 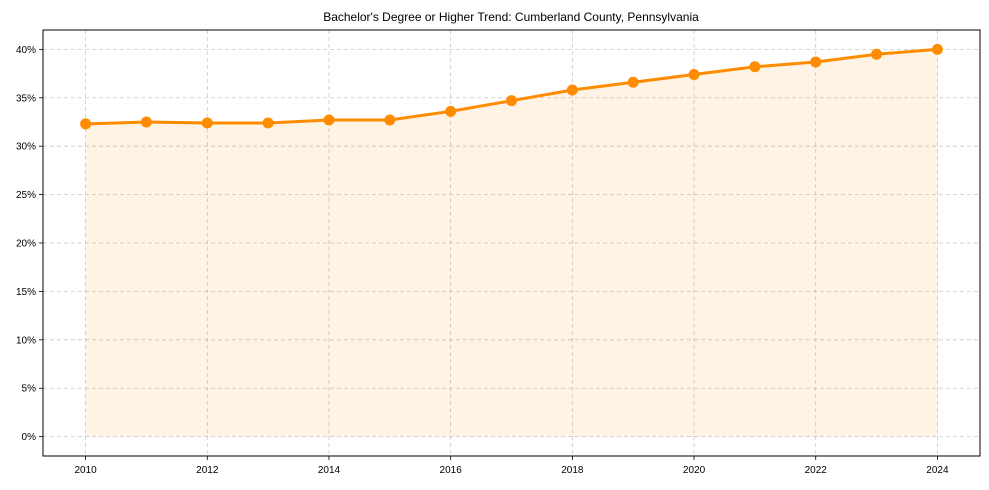 What do you see at coordinates (816, 470) in the screenshot?
I see `x-tick-label: 2022` at bounding box center [816, 470].